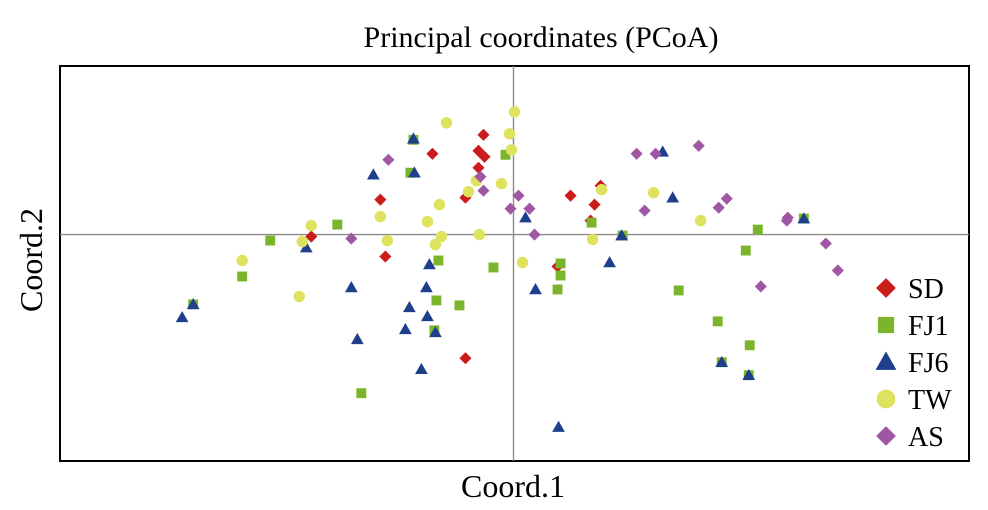  Describe the element at coordinates (886, 436) in the screenshot. I see `legend-marker-as` at that location.